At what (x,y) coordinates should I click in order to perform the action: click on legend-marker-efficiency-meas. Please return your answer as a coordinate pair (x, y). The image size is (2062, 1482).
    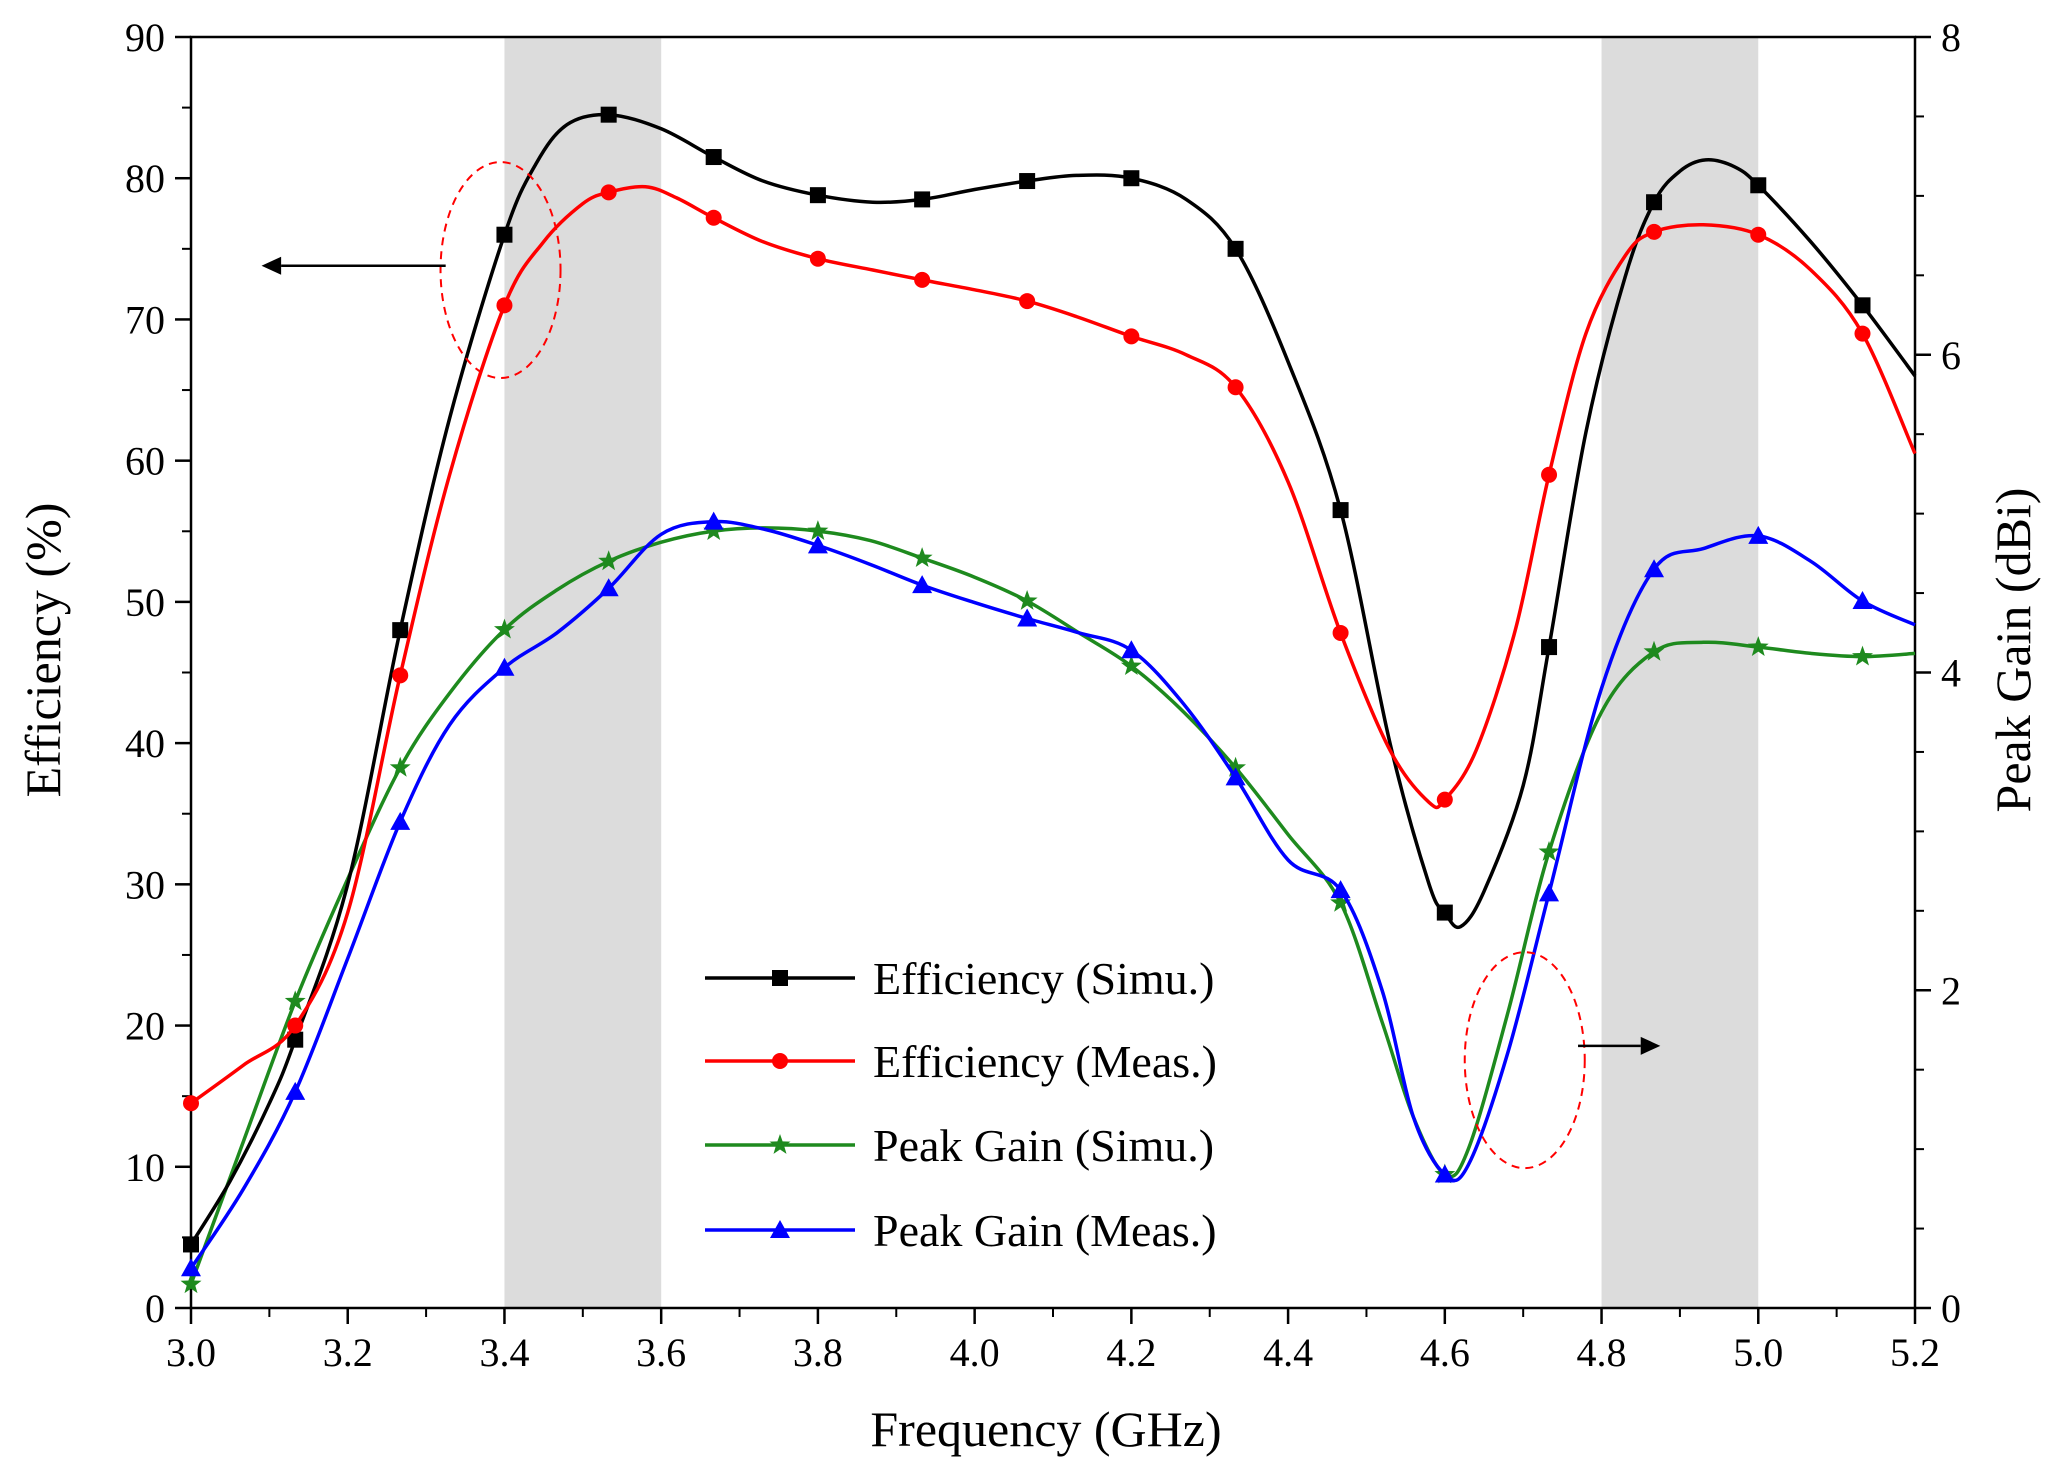
    Looking at the image, I should click on (780, 1061).